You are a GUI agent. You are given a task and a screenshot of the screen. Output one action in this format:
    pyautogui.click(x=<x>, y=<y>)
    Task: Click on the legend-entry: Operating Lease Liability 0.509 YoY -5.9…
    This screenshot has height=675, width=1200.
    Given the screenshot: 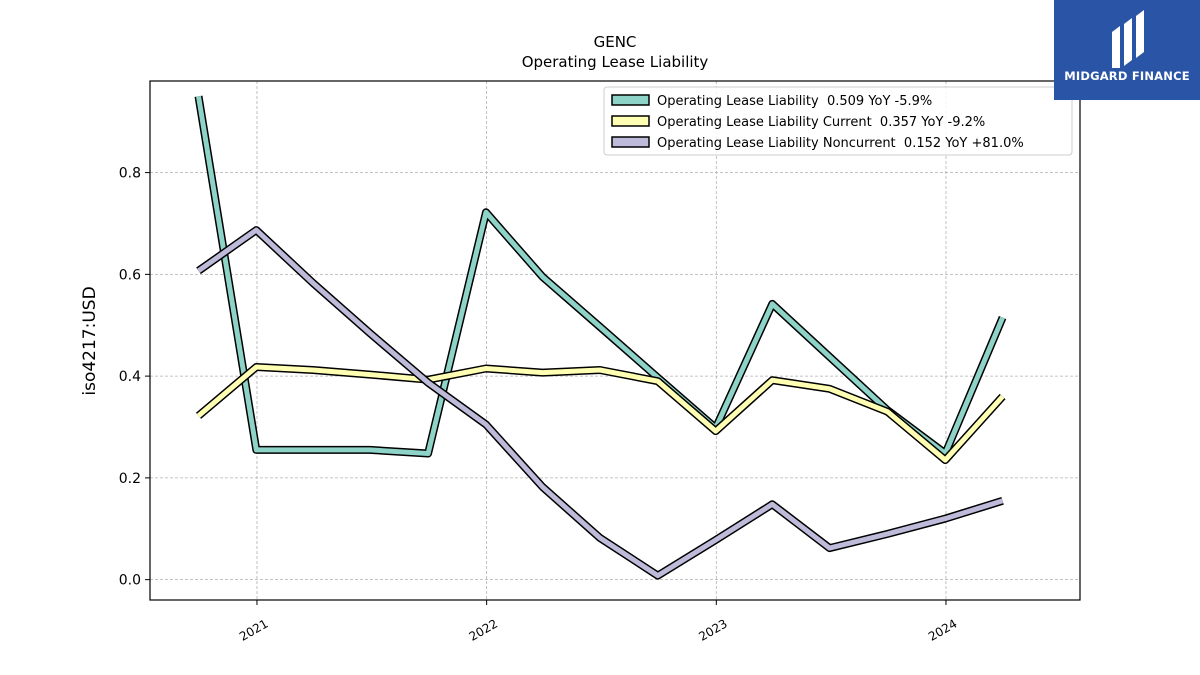 What is the action you would take?
    pyautogui.click(x=794, y=101)
    